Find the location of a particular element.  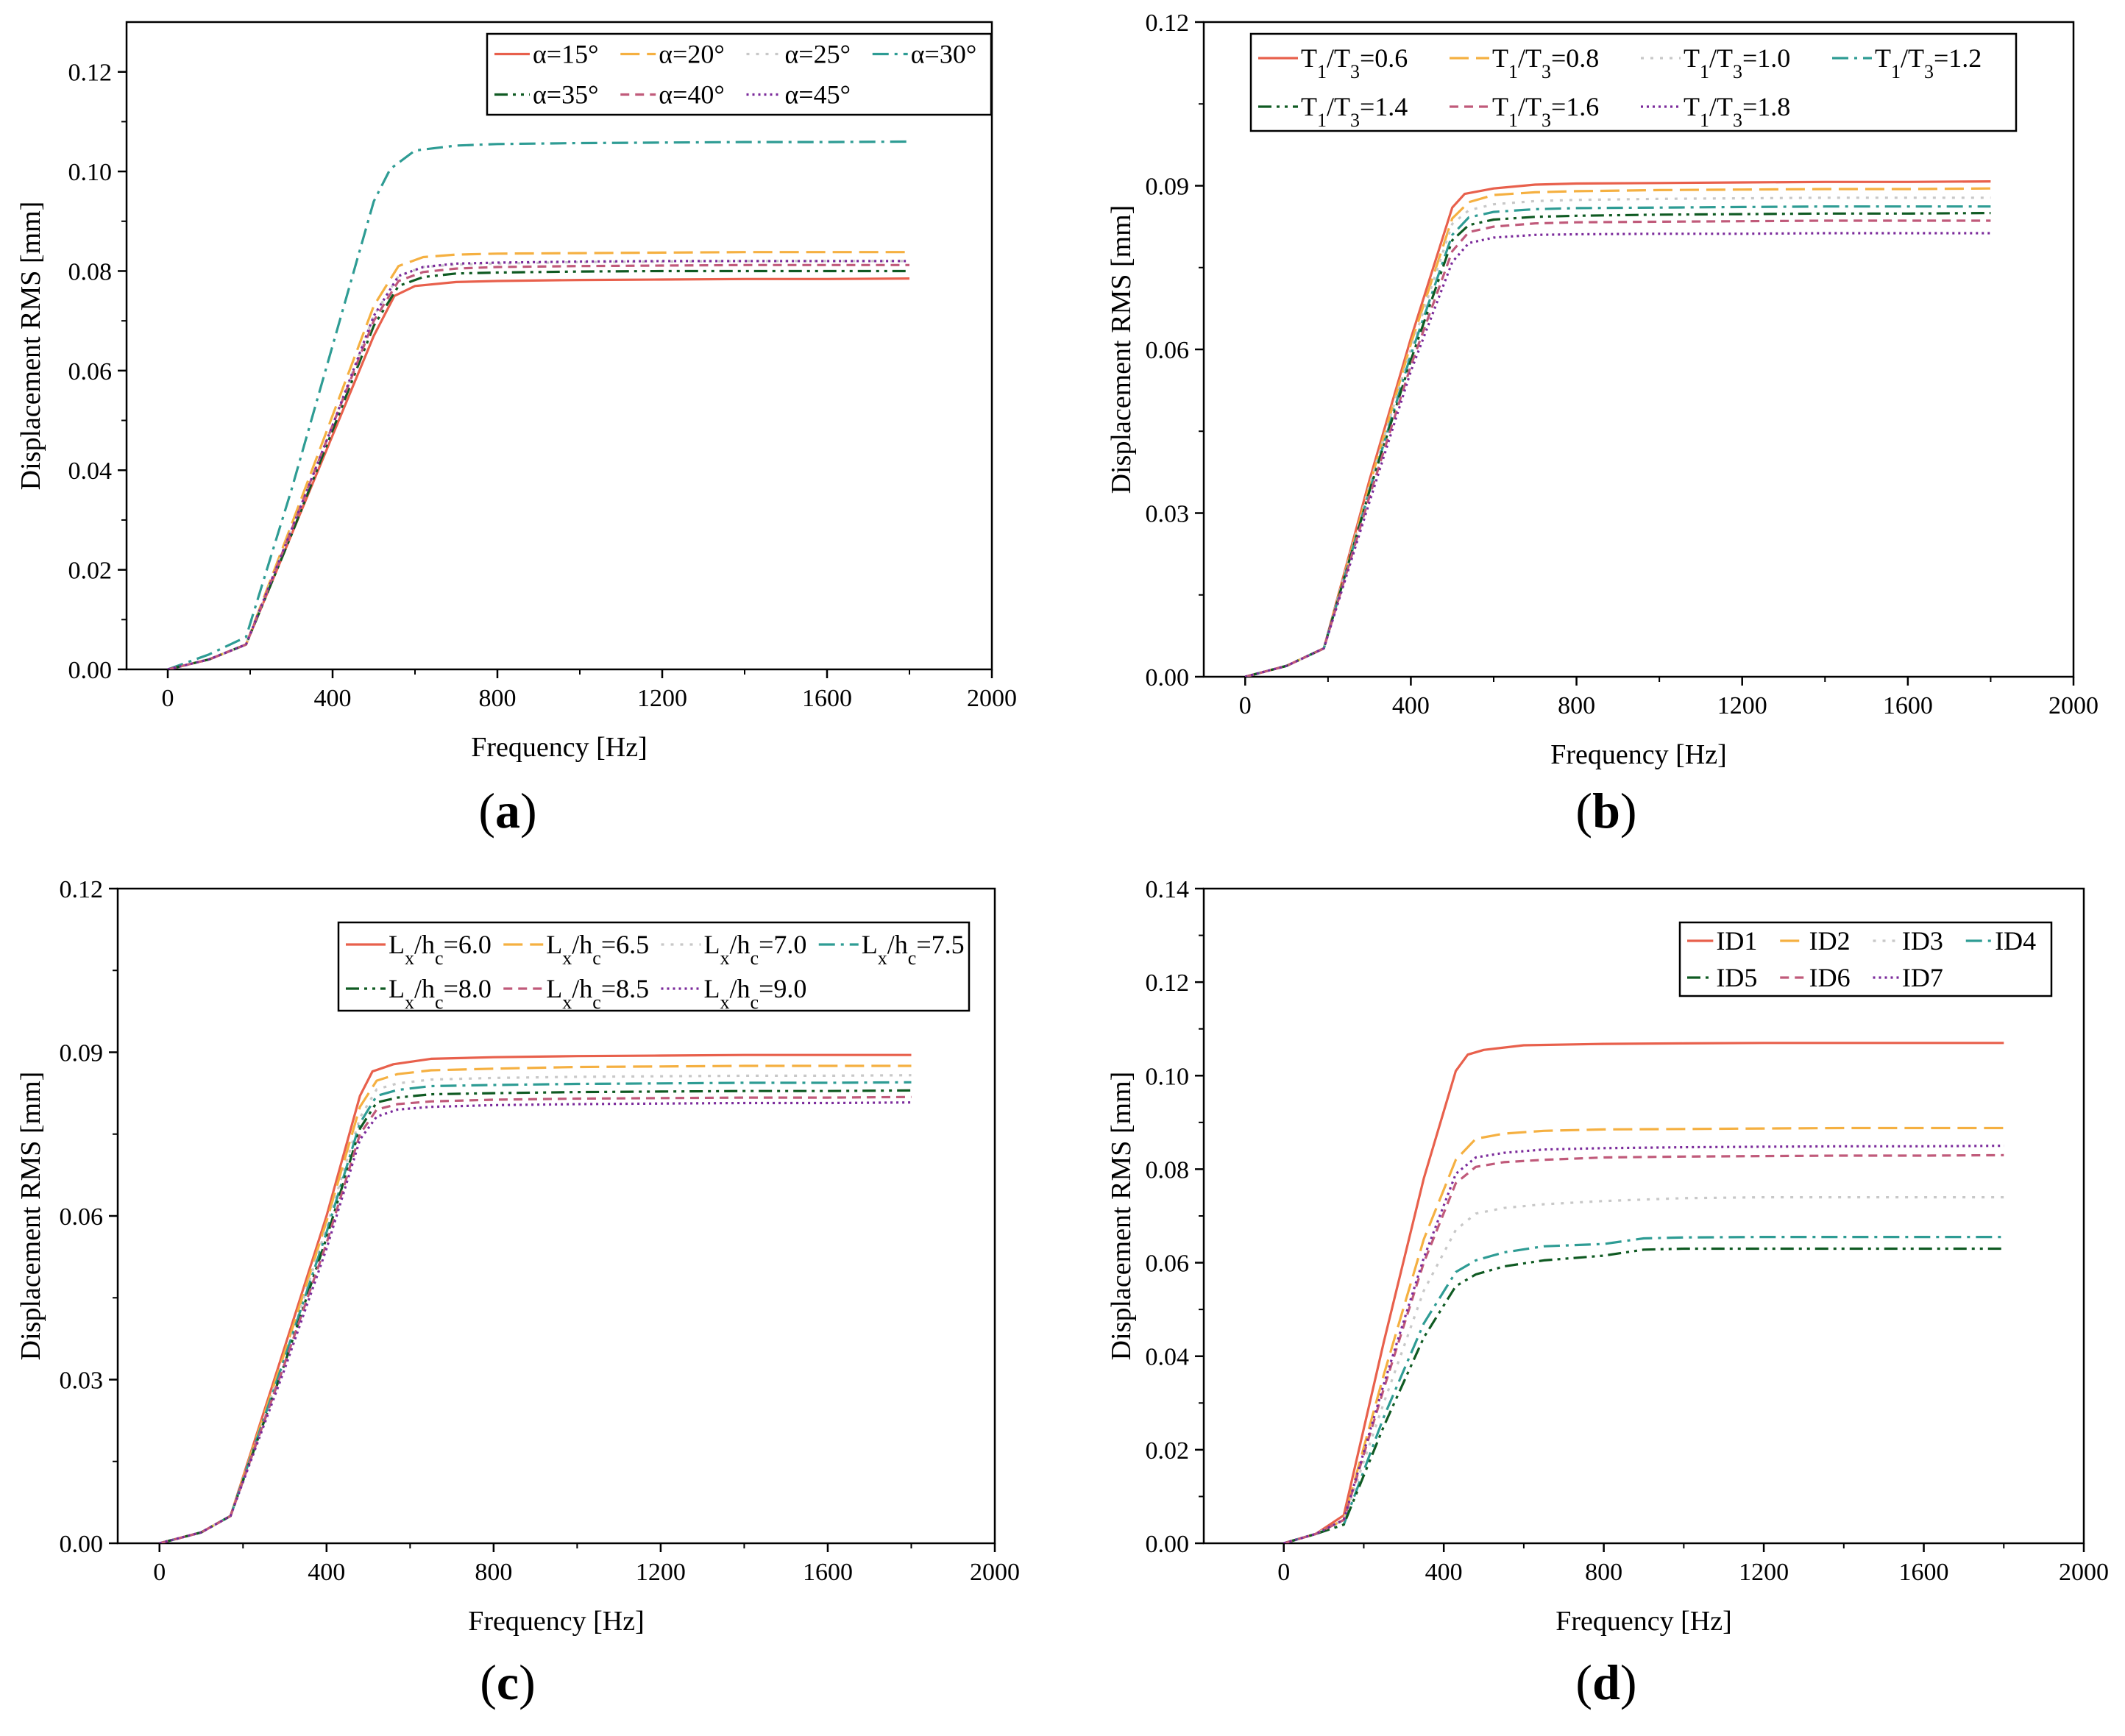

panel-label: (c) is located at coordinates (508, 1682).